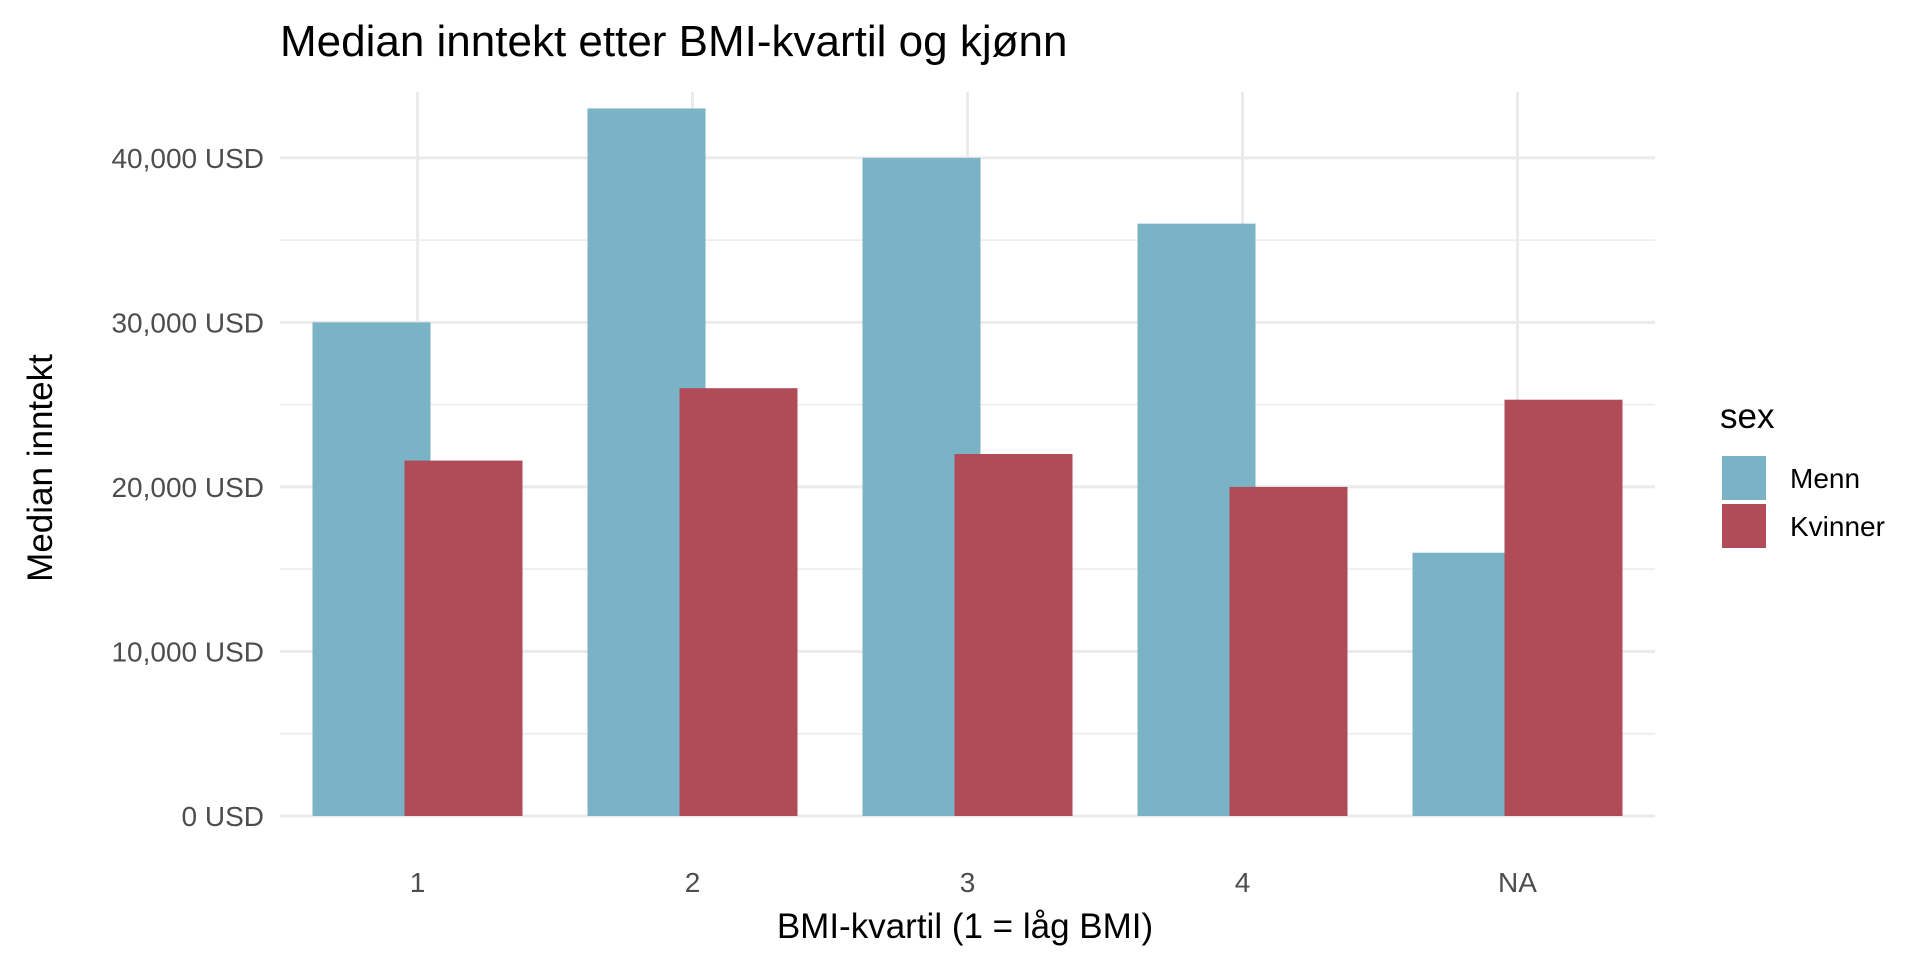  I want to click on legend-title: sex, so click(1747, 416).